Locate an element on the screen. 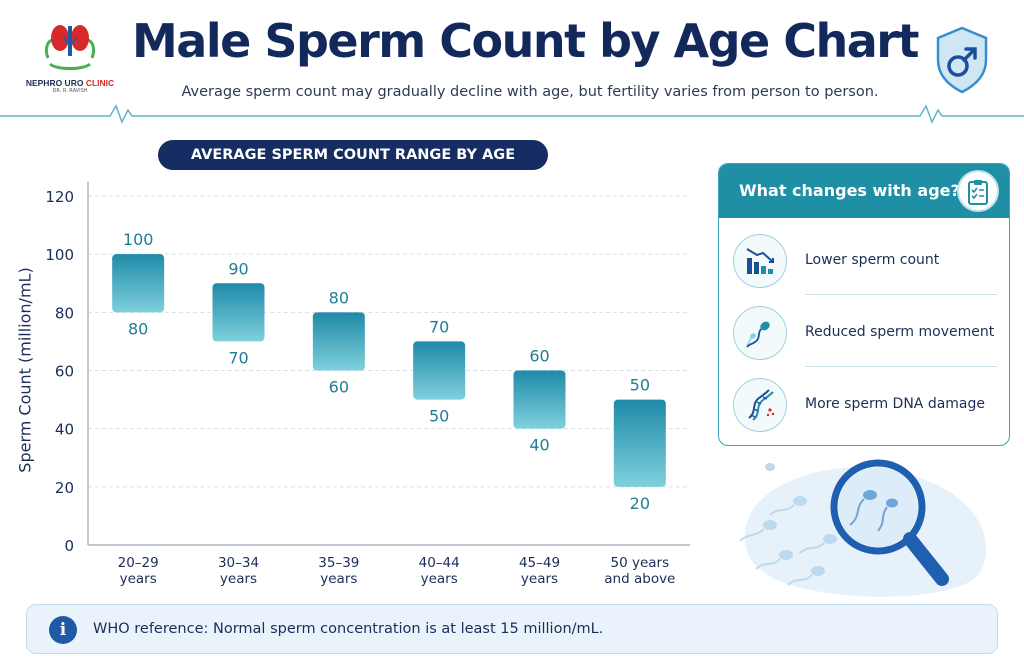  panel-item-label: Reduced sperm movement is located at coordinates (900, 332).